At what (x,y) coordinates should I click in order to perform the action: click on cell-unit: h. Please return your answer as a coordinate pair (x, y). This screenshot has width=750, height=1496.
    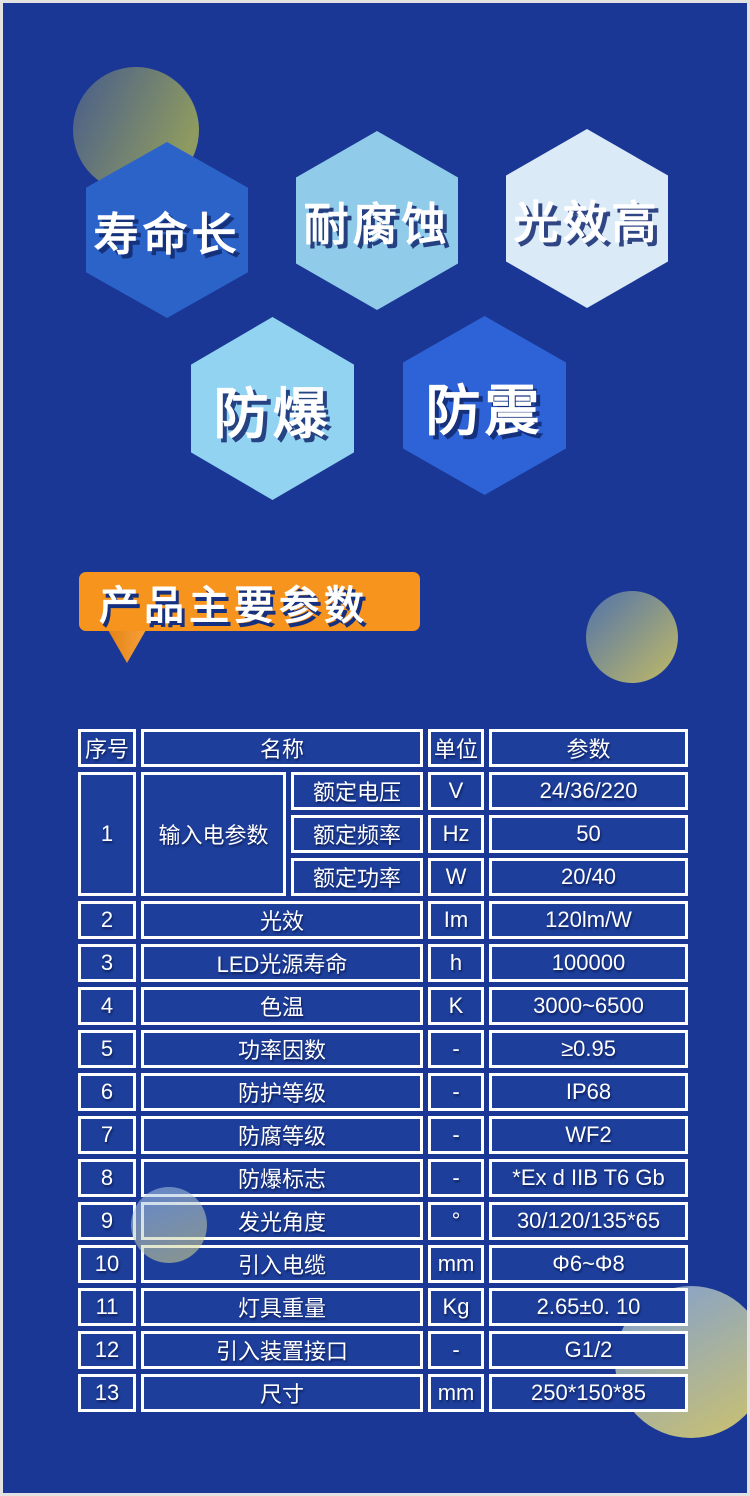
    Looking at the image, I should click on (456, 963).